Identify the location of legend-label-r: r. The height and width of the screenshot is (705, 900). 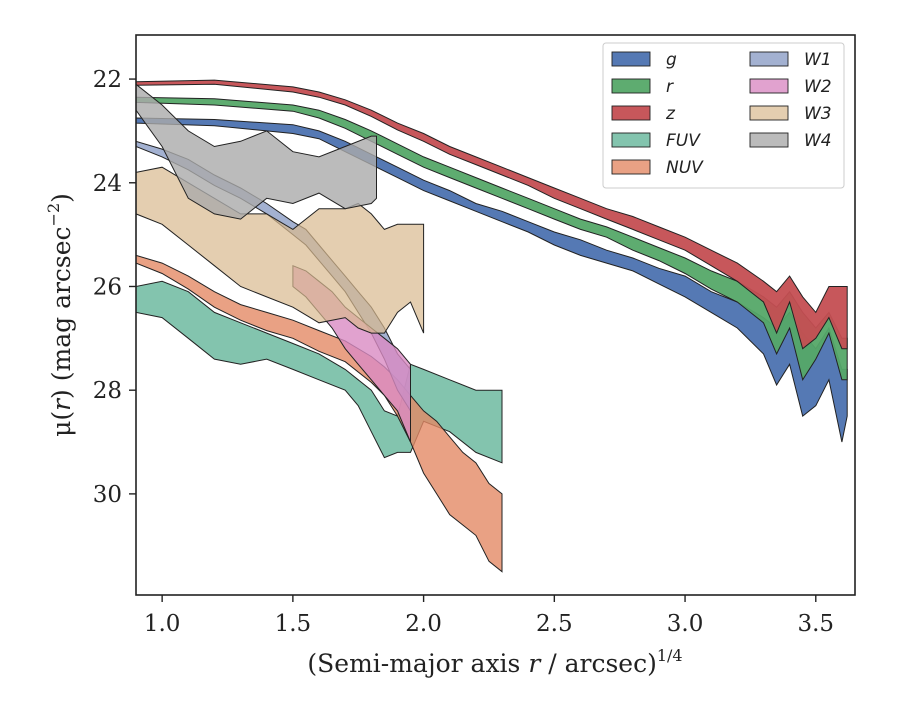
(670, 87).